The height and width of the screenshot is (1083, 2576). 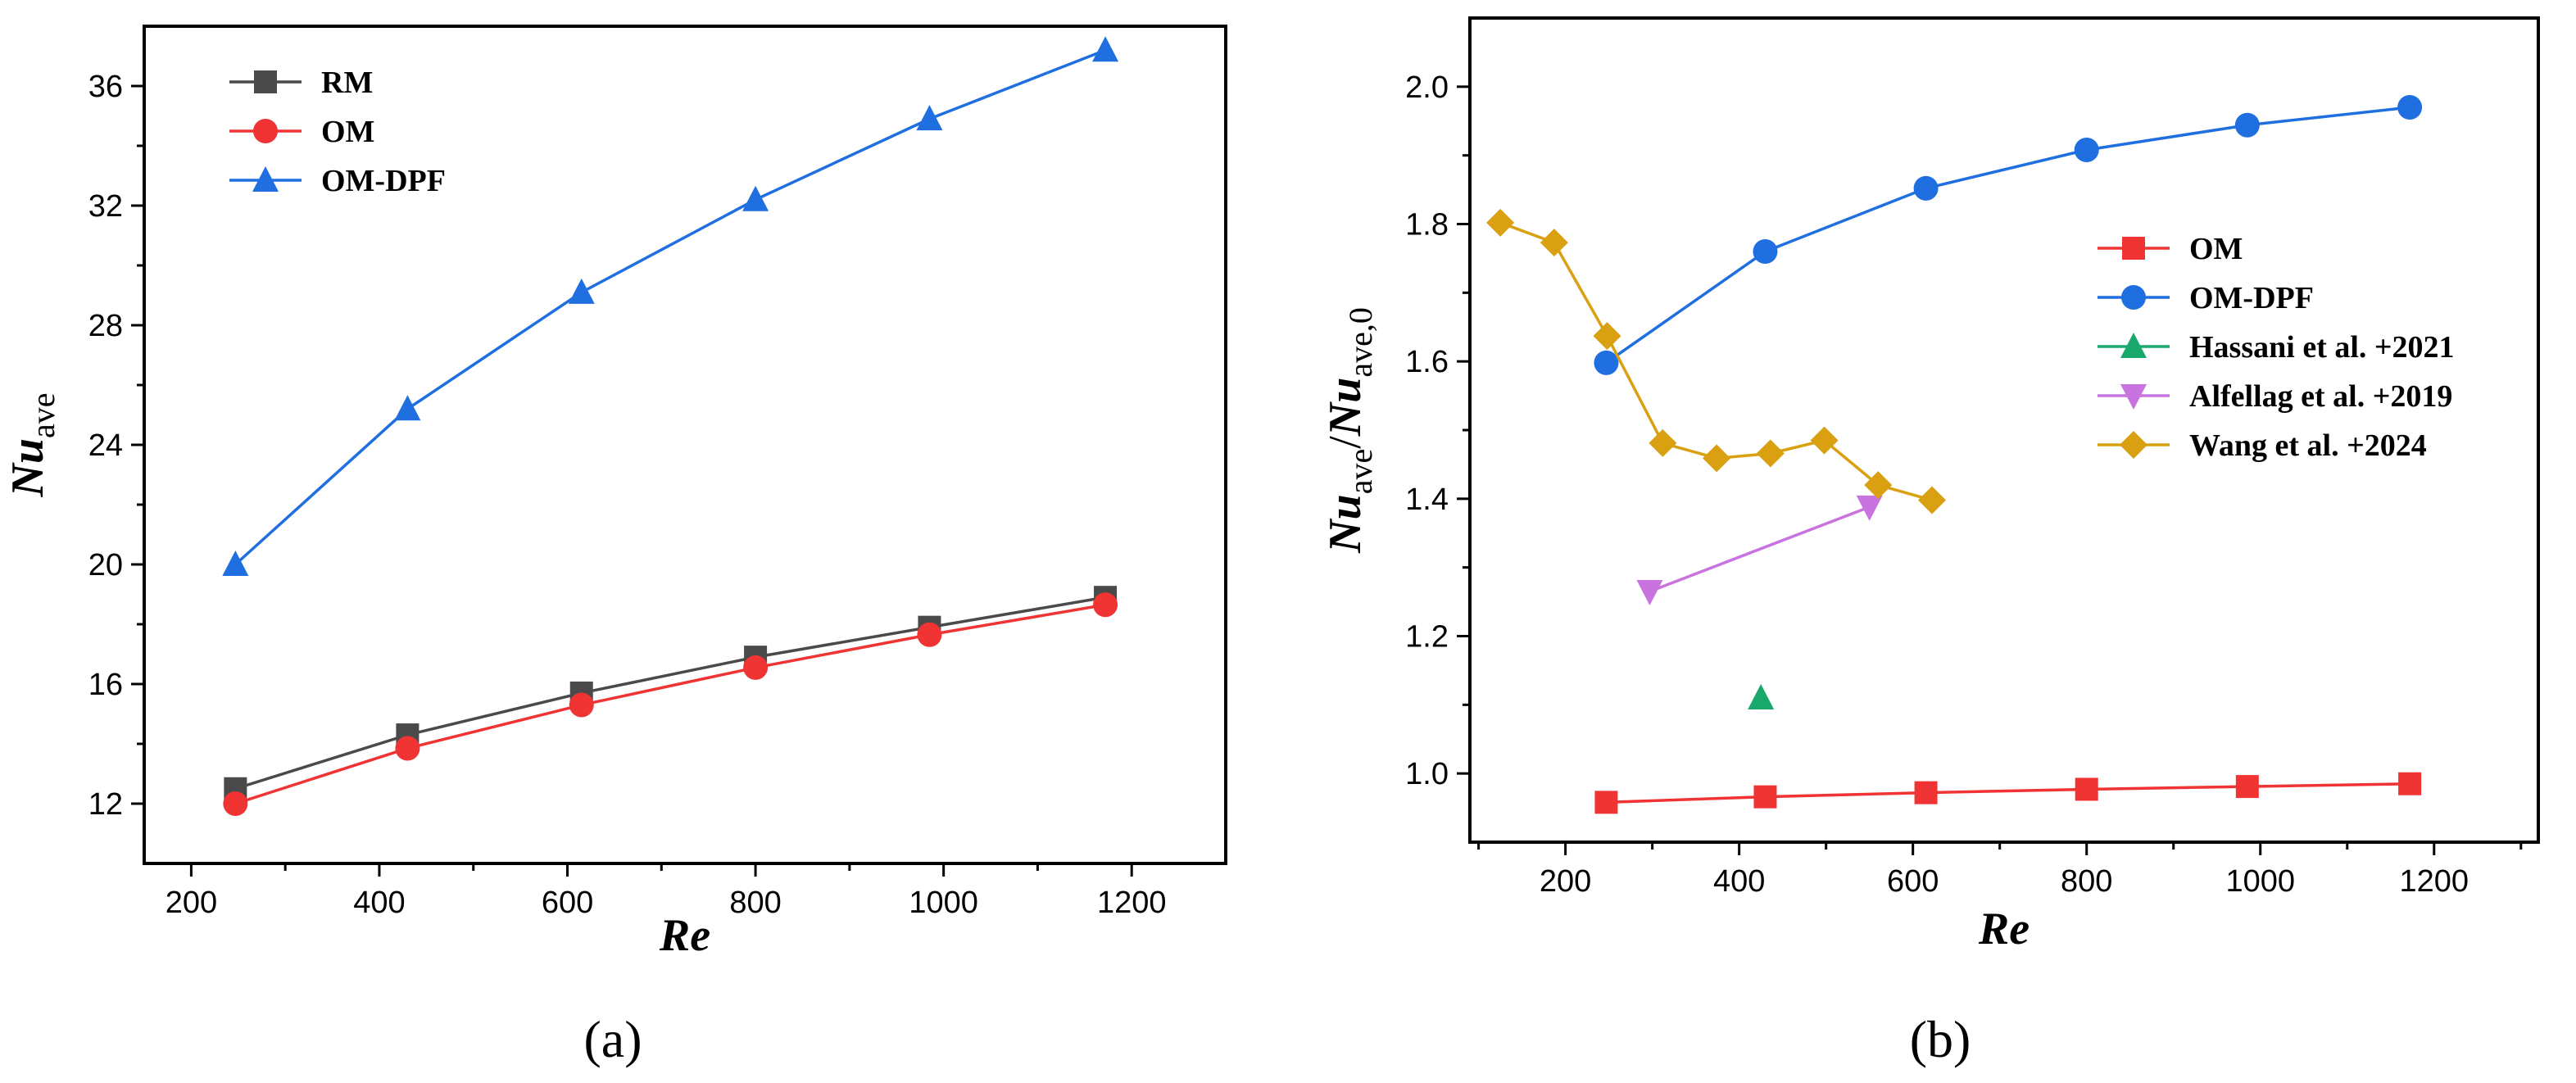 What do you see at coordinates (105, 565) in the screenshot?
I see `y-tick-label: 20` at bounding box center [105, 565].